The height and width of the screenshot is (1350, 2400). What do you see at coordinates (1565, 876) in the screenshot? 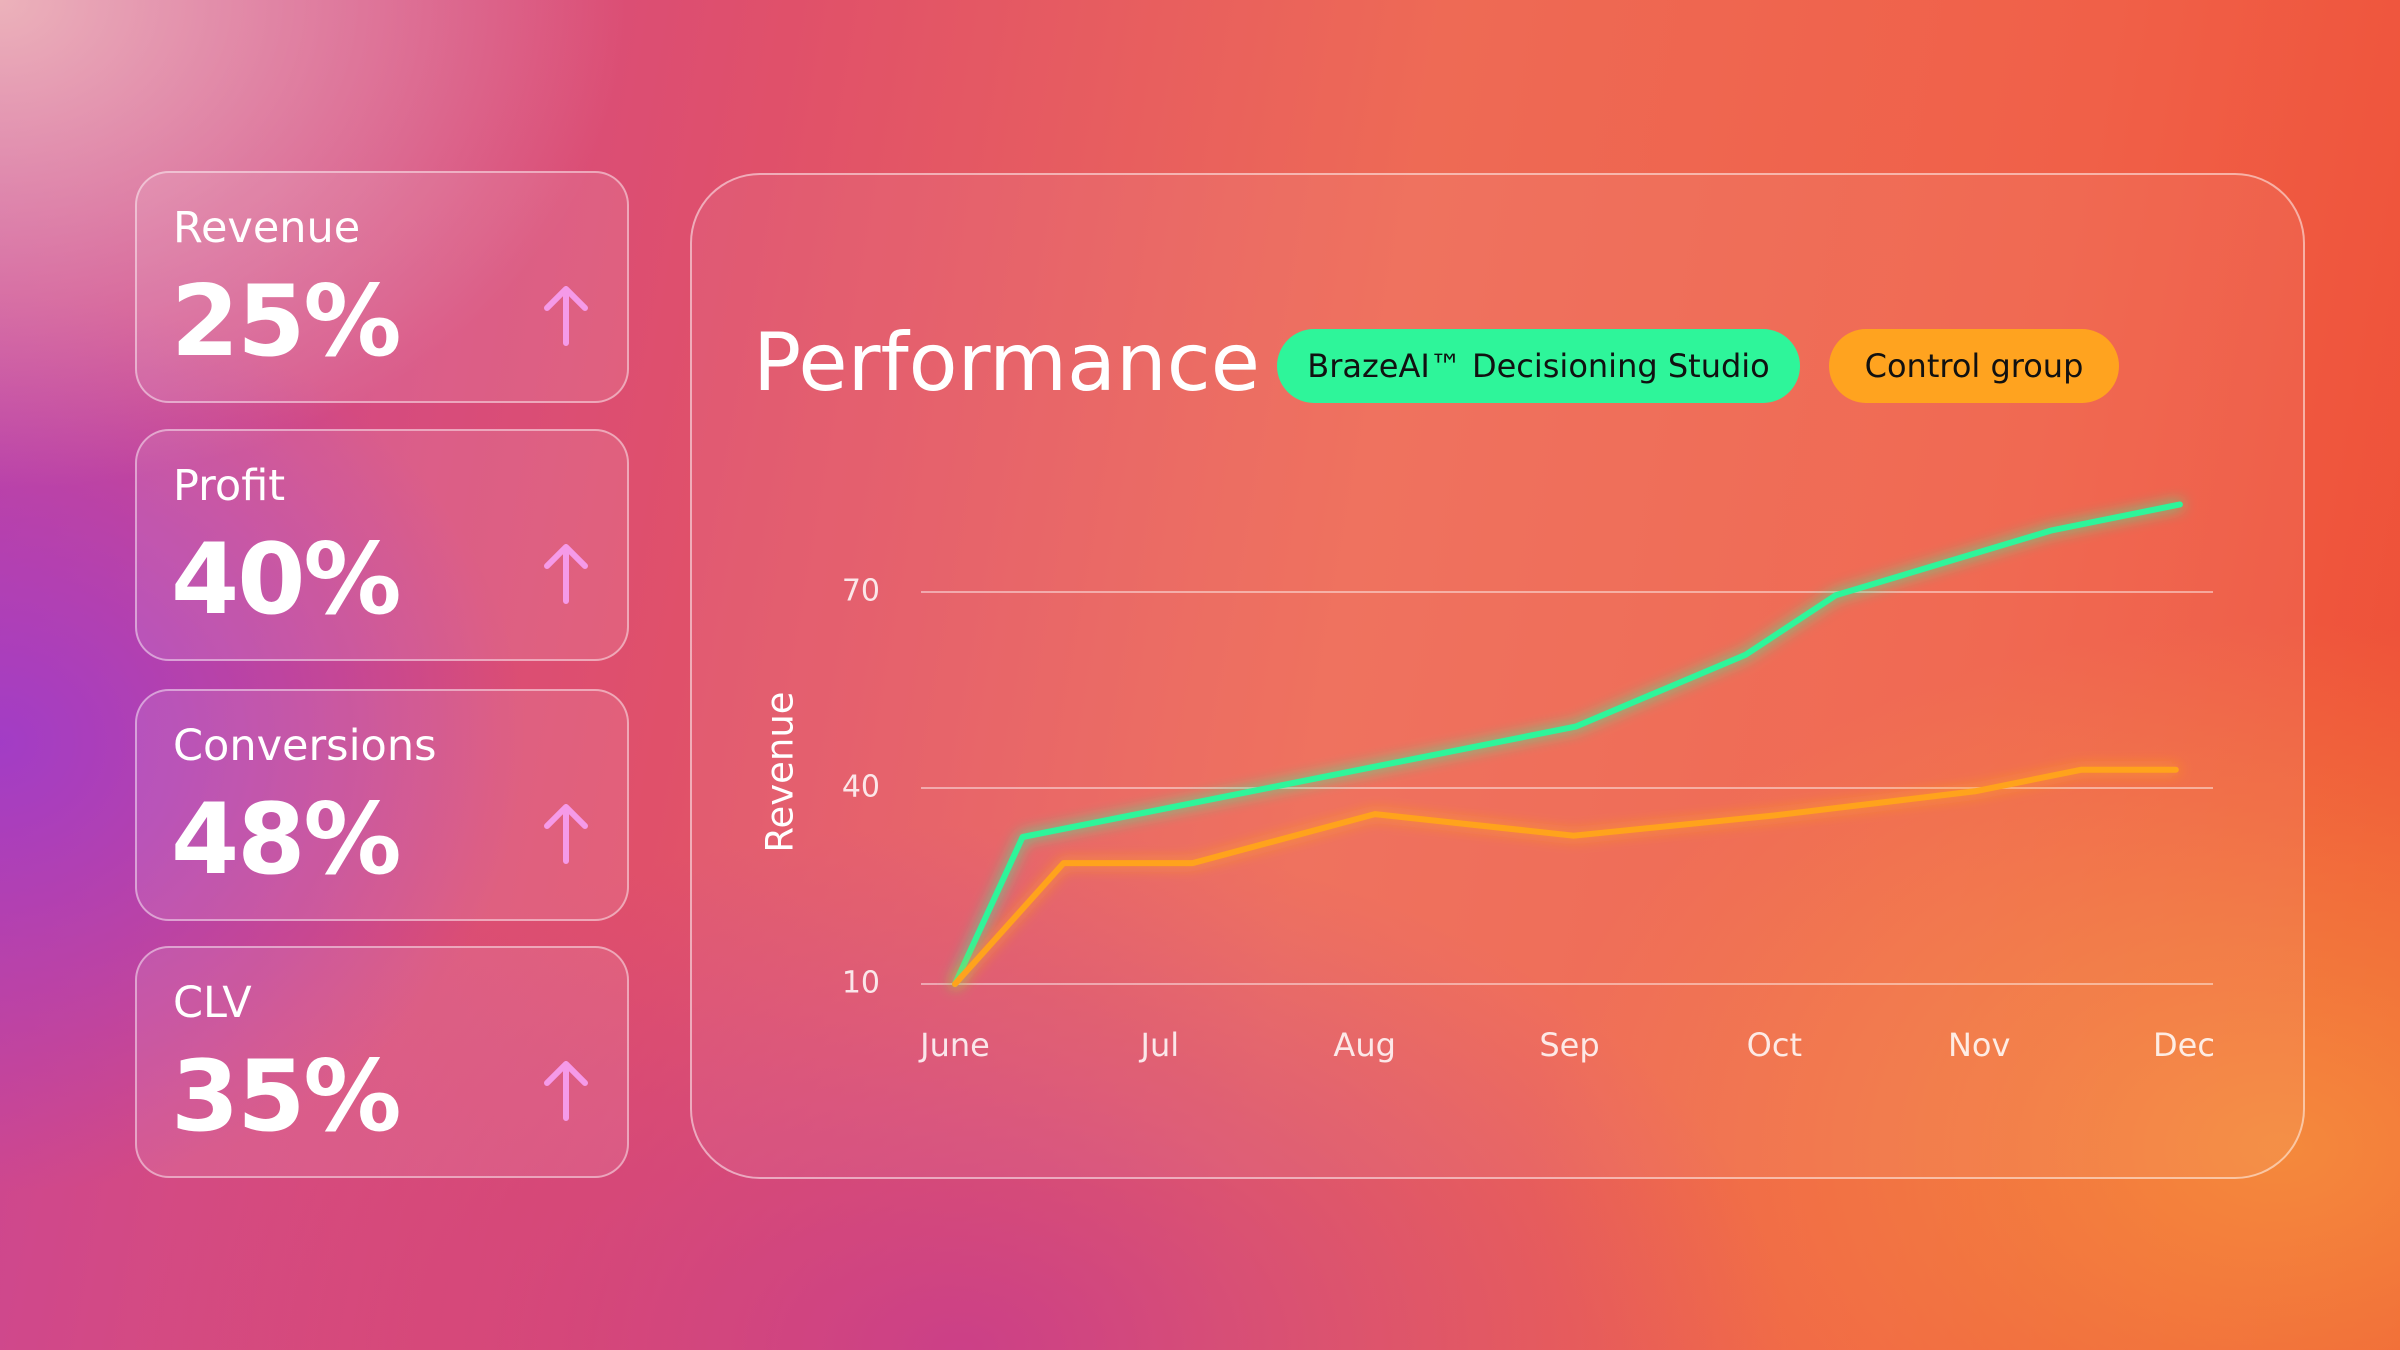
I see `series-line` at bounding box center [1565, 876].